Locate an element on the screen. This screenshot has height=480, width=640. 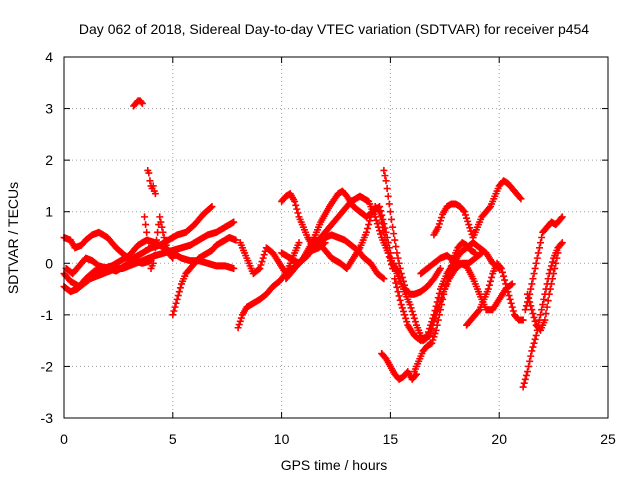
y-axis-title: SDTVAR / TECUs is located at coordinates (13, 238).